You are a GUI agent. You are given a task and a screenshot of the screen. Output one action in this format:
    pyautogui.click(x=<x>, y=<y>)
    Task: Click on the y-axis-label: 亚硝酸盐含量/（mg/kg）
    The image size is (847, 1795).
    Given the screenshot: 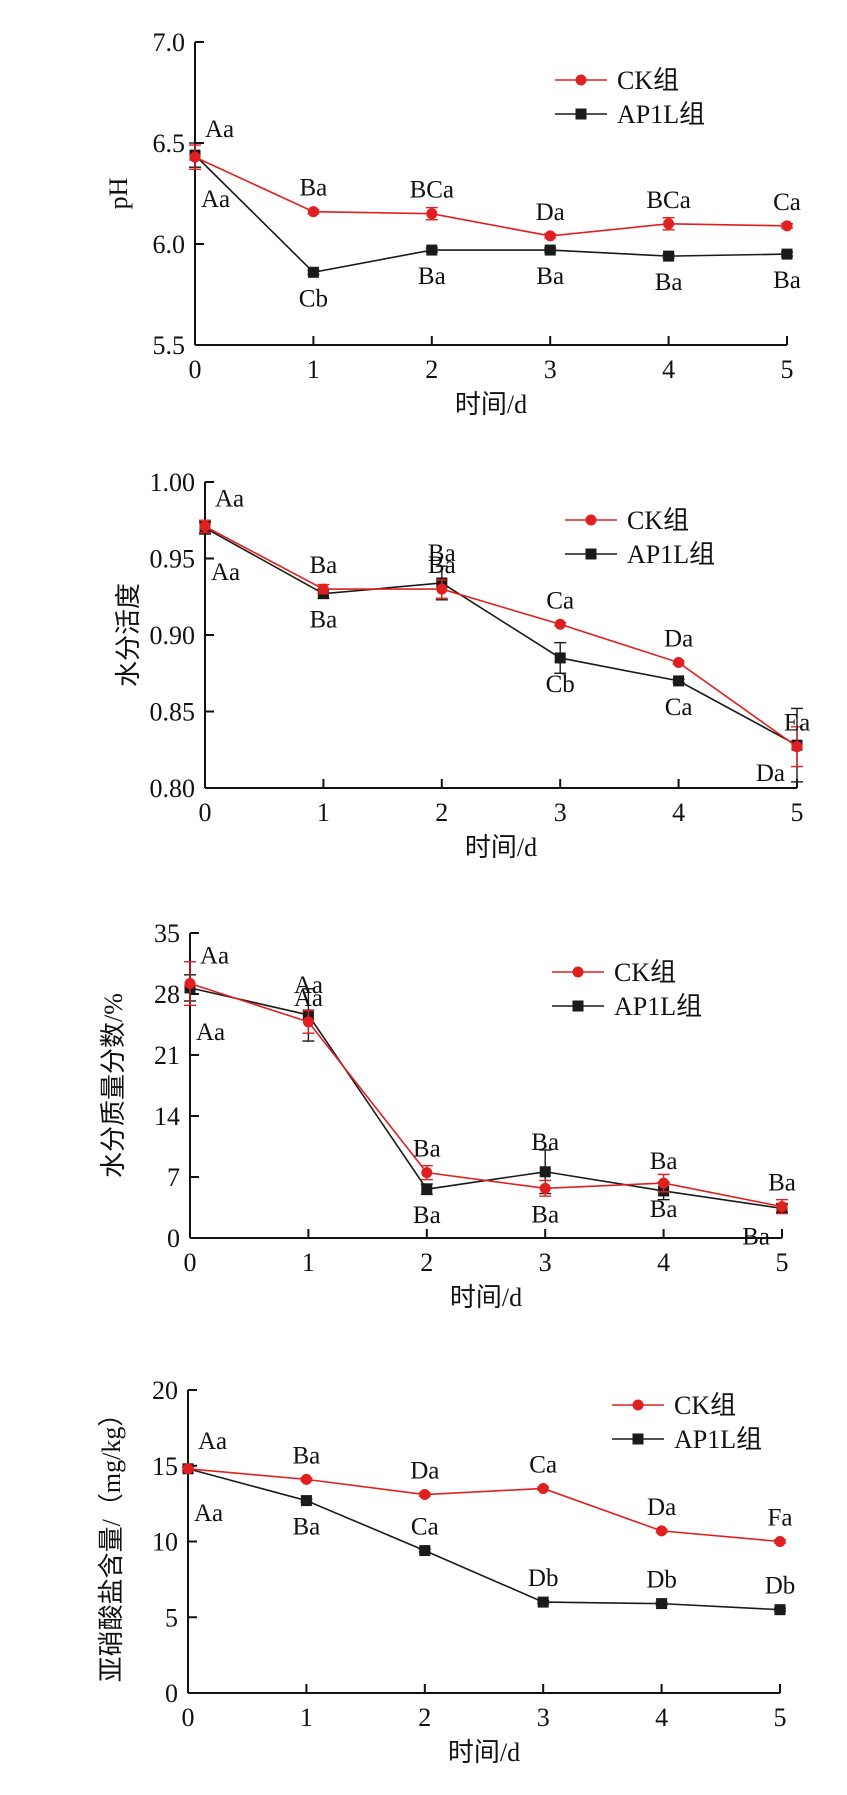 What is the action you would take?
    pyautogui.click(x=111, y=1542)
    